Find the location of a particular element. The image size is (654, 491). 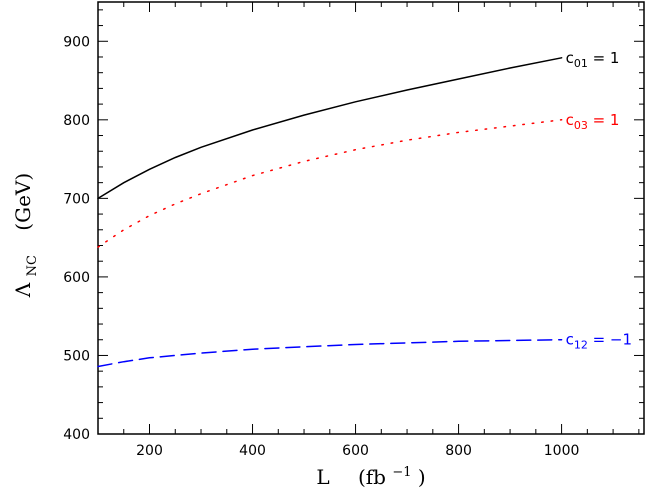

series-label-01: c01 = 1 is located at coordinates (593, 59).